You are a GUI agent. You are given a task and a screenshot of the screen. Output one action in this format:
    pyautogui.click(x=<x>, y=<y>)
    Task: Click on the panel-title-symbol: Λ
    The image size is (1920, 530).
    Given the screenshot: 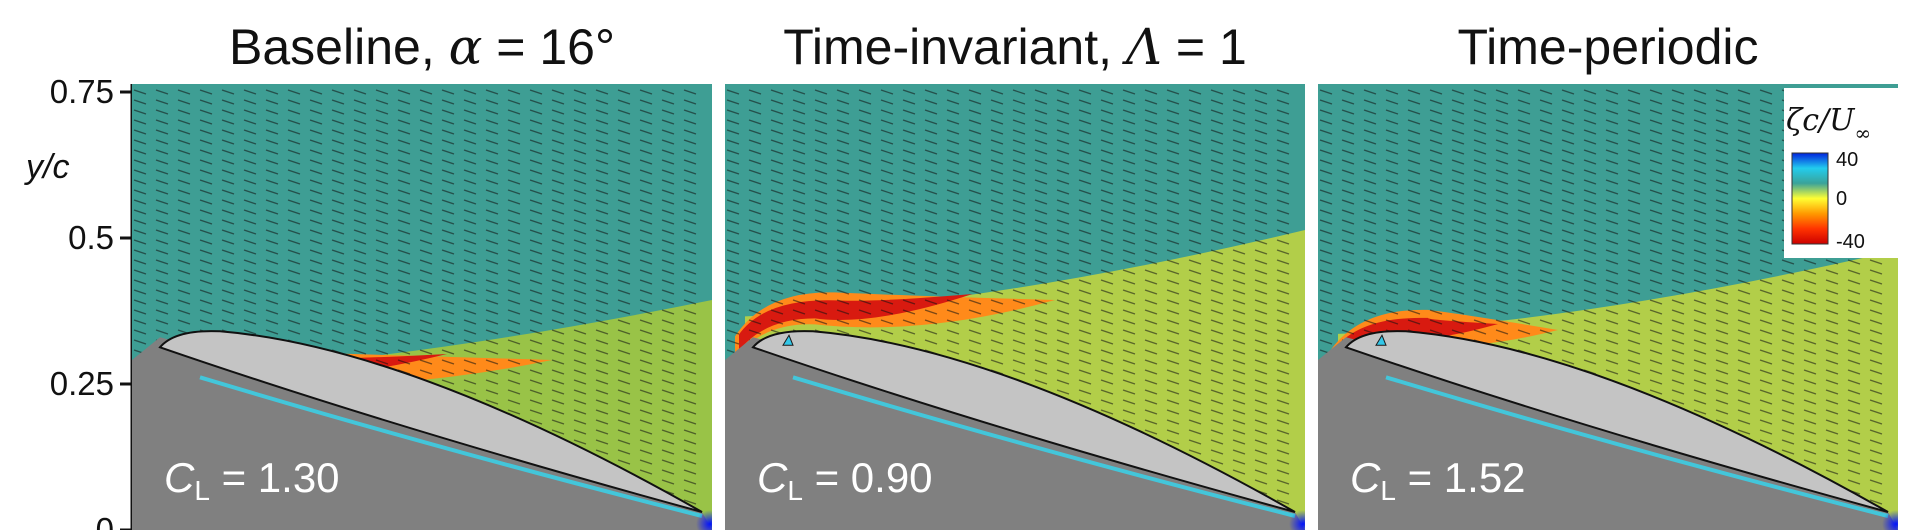 What is the action you would take?
    pyautogui.click(x=1142, y=47)
    